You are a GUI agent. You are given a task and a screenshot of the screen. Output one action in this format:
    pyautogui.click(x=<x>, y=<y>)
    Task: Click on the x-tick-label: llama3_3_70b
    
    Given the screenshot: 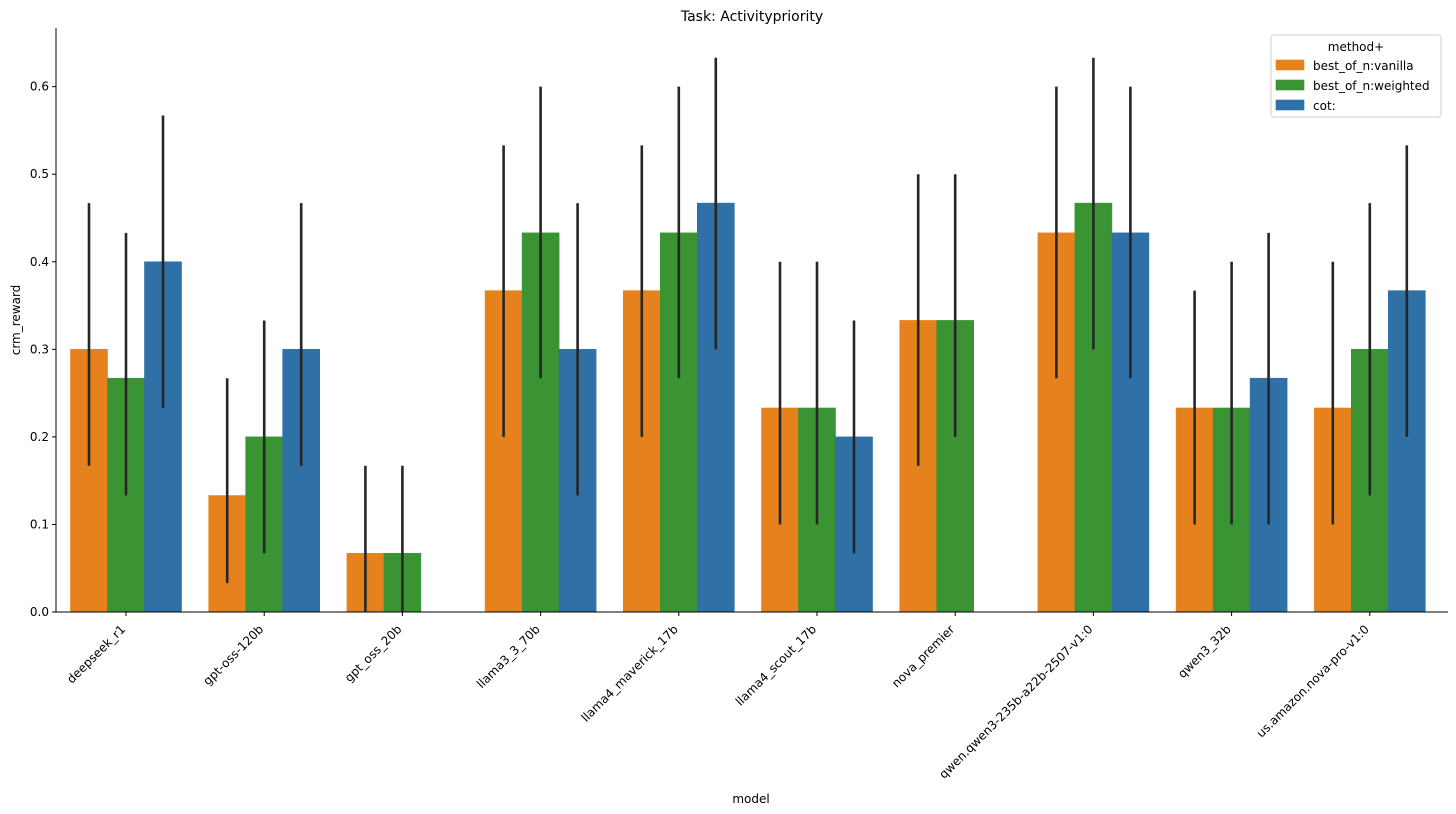 What is the action you would take?
    pyautogui.click(x=508, y=656)
    